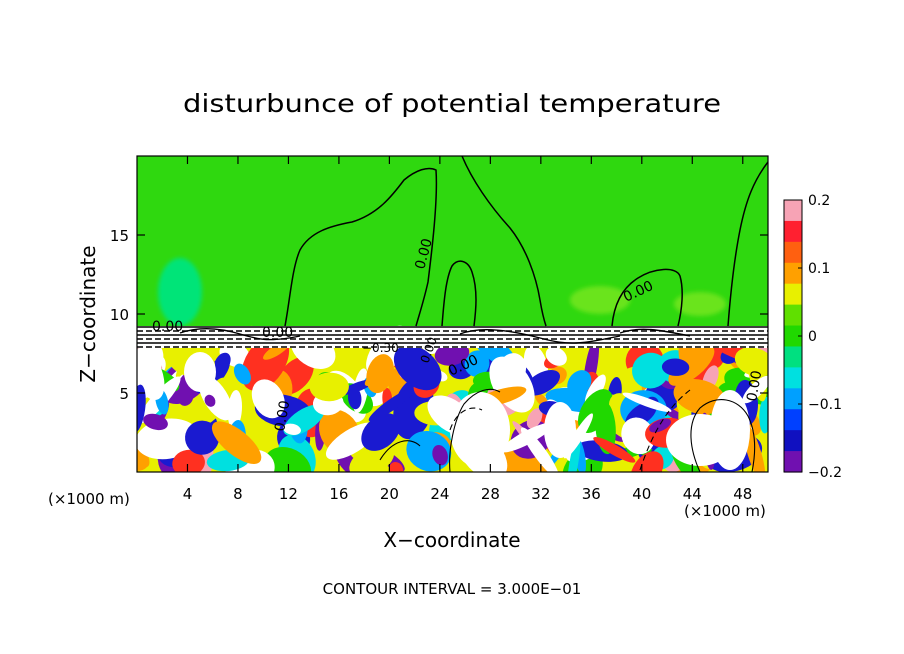  Describe the element at coordinates (361, 247) in the screenshot. I see `contour-dome-left` at that location.